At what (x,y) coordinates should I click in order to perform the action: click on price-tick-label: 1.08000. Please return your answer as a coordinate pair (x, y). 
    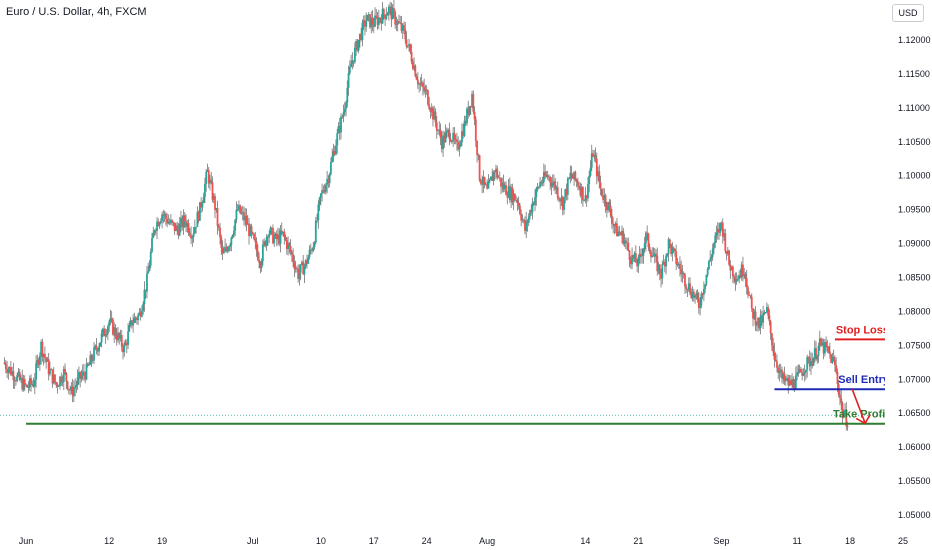
    Looking at the image, I should click on (914, 311).